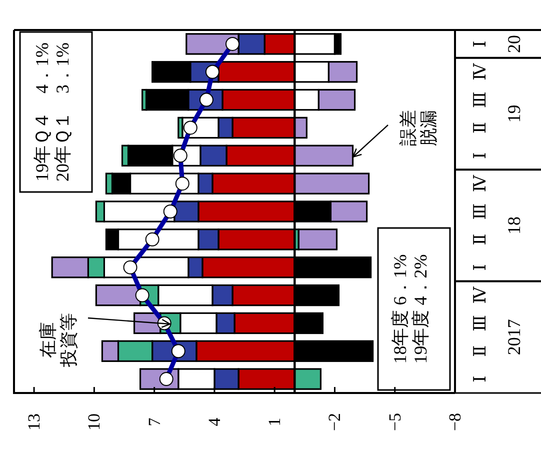 The height and width of the screenshot is (472, 541). What do you see at coordinates (334, 422) in the screenshot?
I see `x-tick-label: −2` at bounding box center [334, 422].